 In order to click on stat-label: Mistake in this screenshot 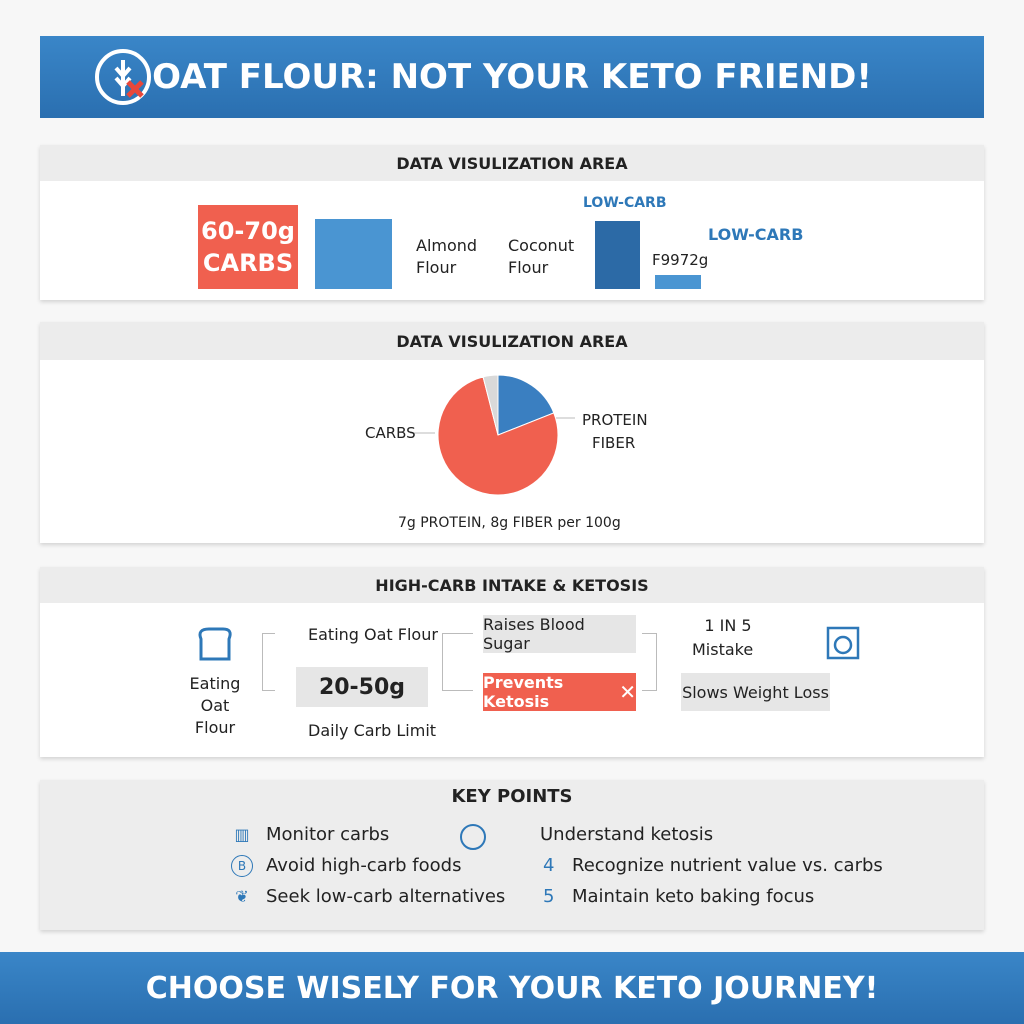, I will do `click(723, 649)`.